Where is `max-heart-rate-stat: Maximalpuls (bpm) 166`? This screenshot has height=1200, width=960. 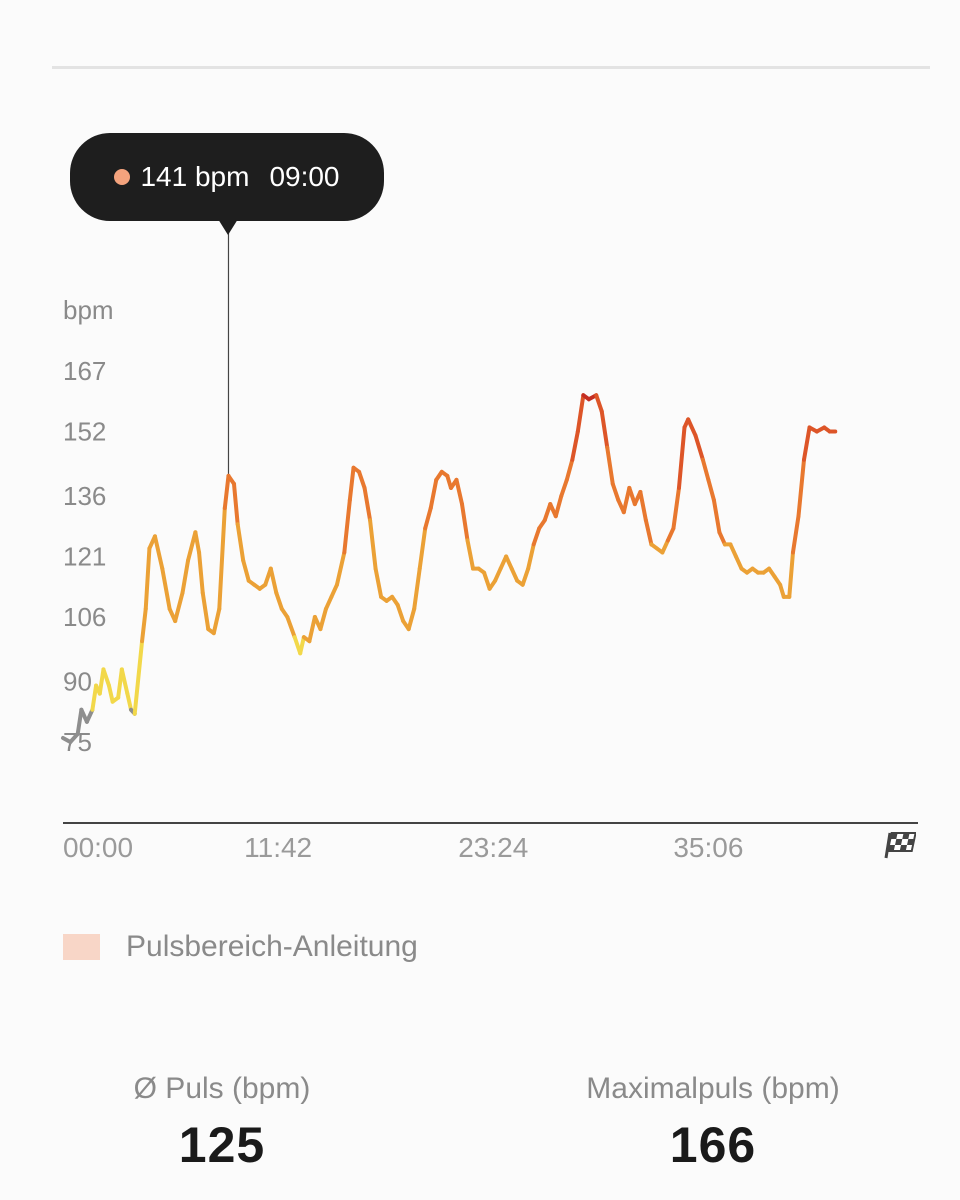 max-heart-rate-stat: Maximalpuls (bpm) 166 is located at coordinates (713, 1123).